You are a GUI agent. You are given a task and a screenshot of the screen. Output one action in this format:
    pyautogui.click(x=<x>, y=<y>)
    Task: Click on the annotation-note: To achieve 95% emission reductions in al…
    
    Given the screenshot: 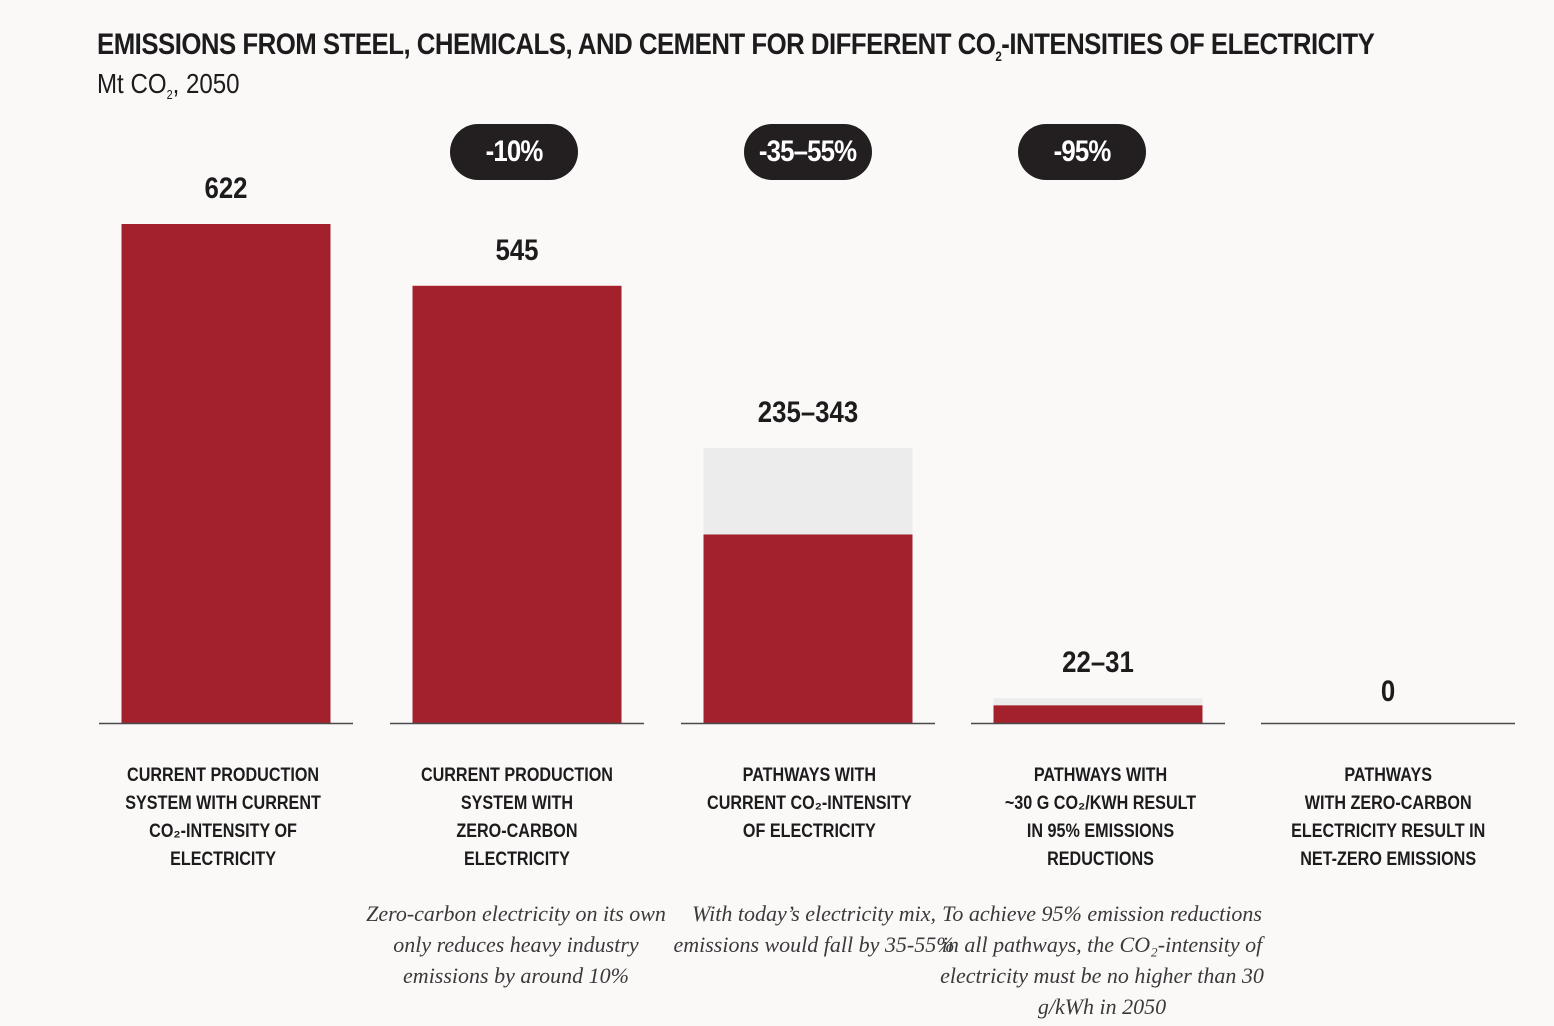 What is the action you would take?
    pyautogui.click(x=1102, y=960)
    